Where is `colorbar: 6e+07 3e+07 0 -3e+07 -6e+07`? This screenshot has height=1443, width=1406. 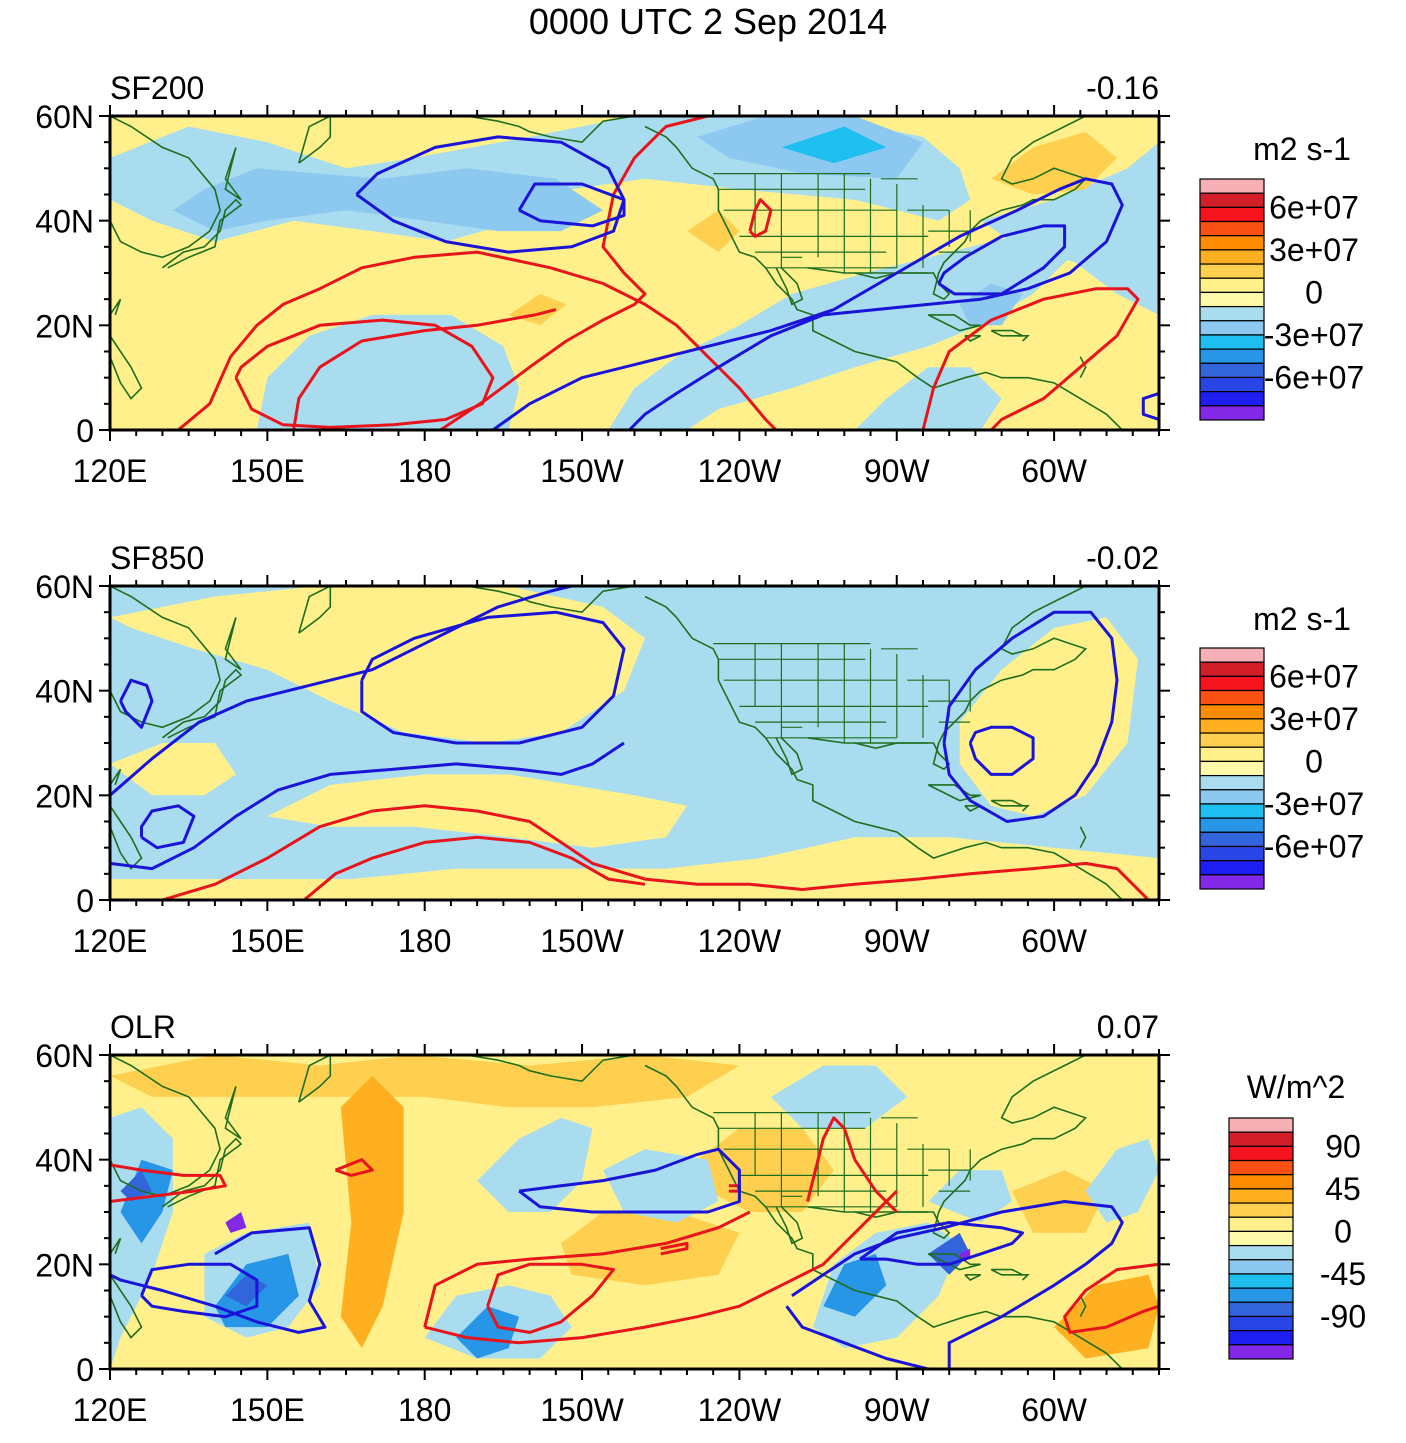
colorbar: 6e+07 3e+07 0 -3e+07 -6e+07 is located at coordinates (1281, 768).